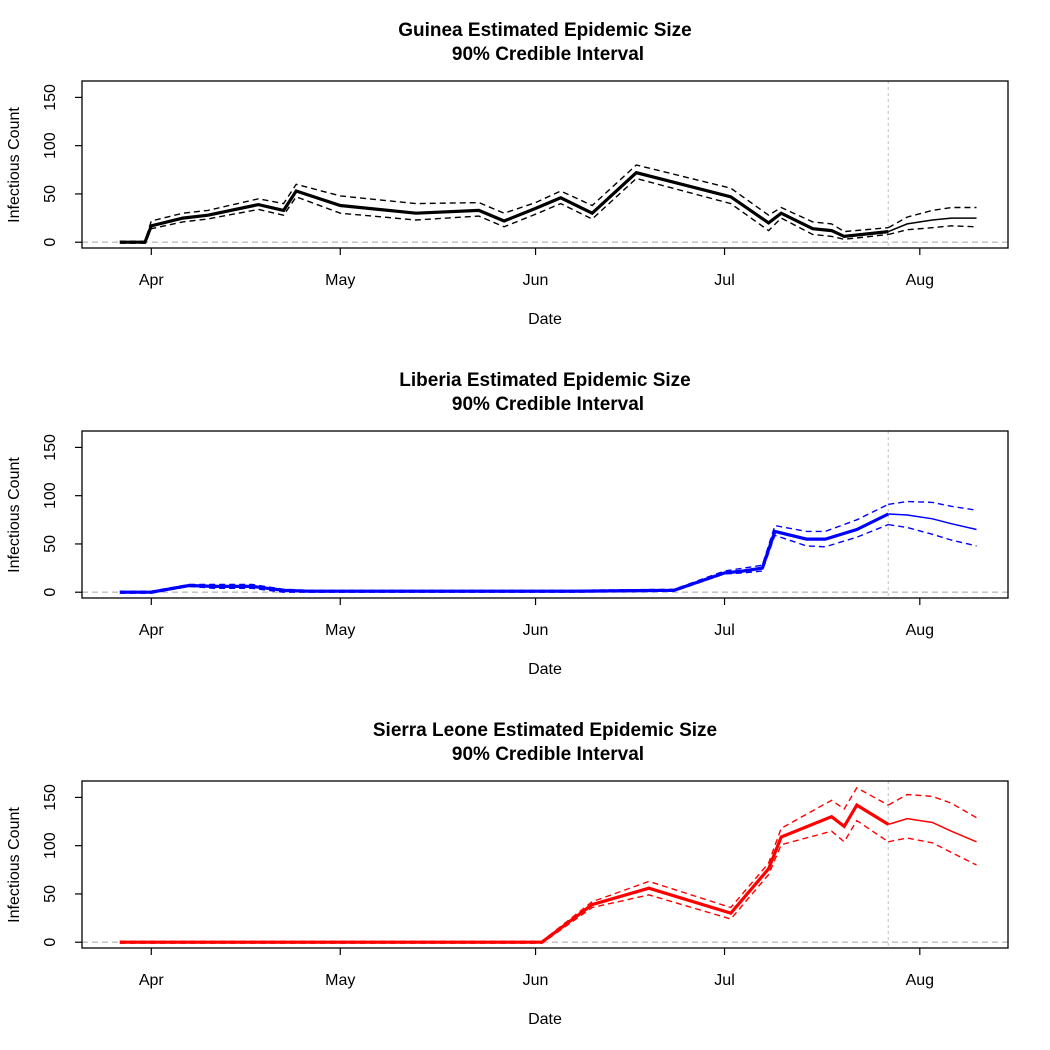 The width and height of the screenshot is (1050, 1050). Describe the element at coordinates (545, 730) in the screenshot. I see `panel-title-line1: Sierra Leone Estimated Epidemic Size` at that location.